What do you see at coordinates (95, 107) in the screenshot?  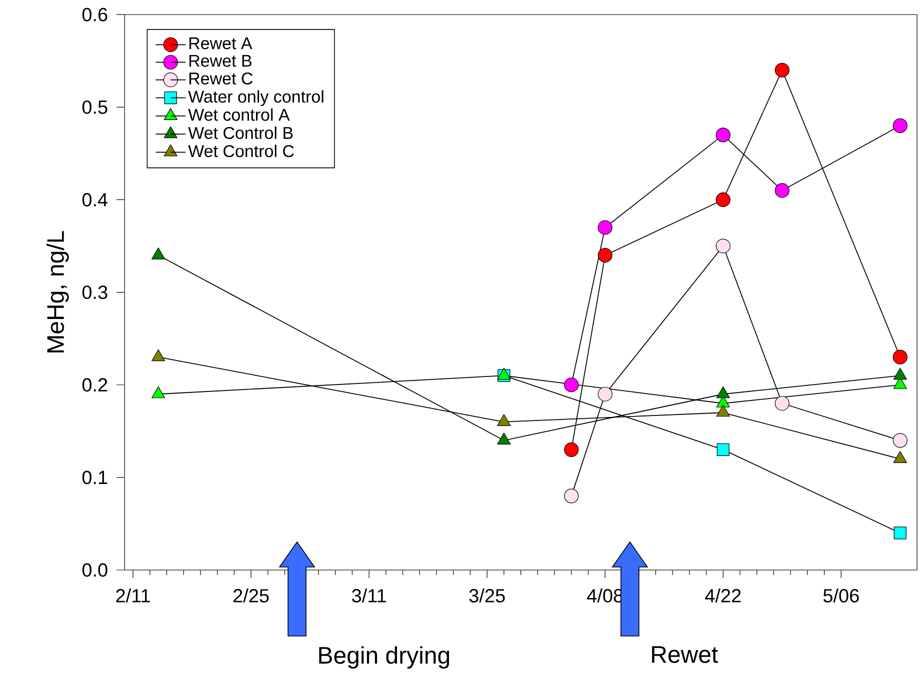 I see `y-tick-label: 0.5` at bounding box center [95, 107].